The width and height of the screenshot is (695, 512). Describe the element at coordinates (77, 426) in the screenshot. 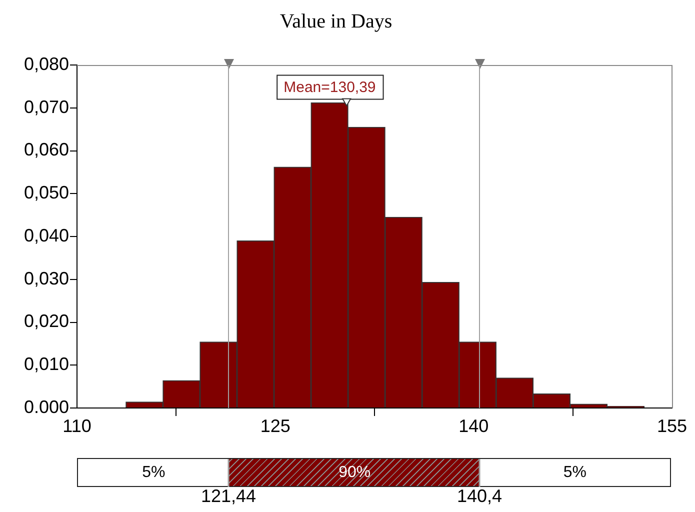

I see `x-tick-label: 110` at that location.